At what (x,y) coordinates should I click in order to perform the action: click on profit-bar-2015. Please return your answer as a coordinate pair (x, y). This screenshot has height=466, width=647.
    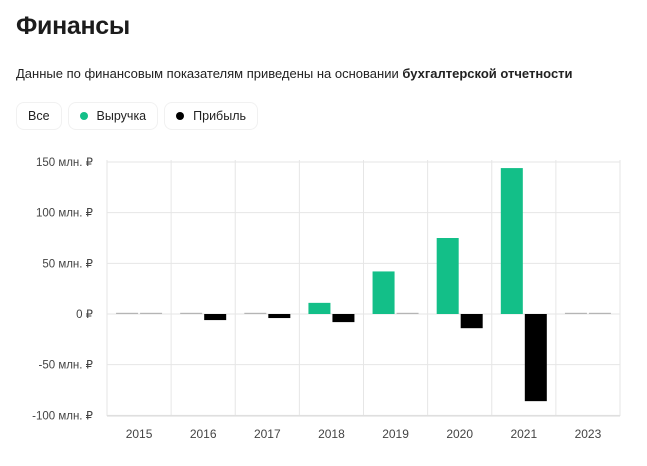
    Looking at the image, I should click on (151, 313).